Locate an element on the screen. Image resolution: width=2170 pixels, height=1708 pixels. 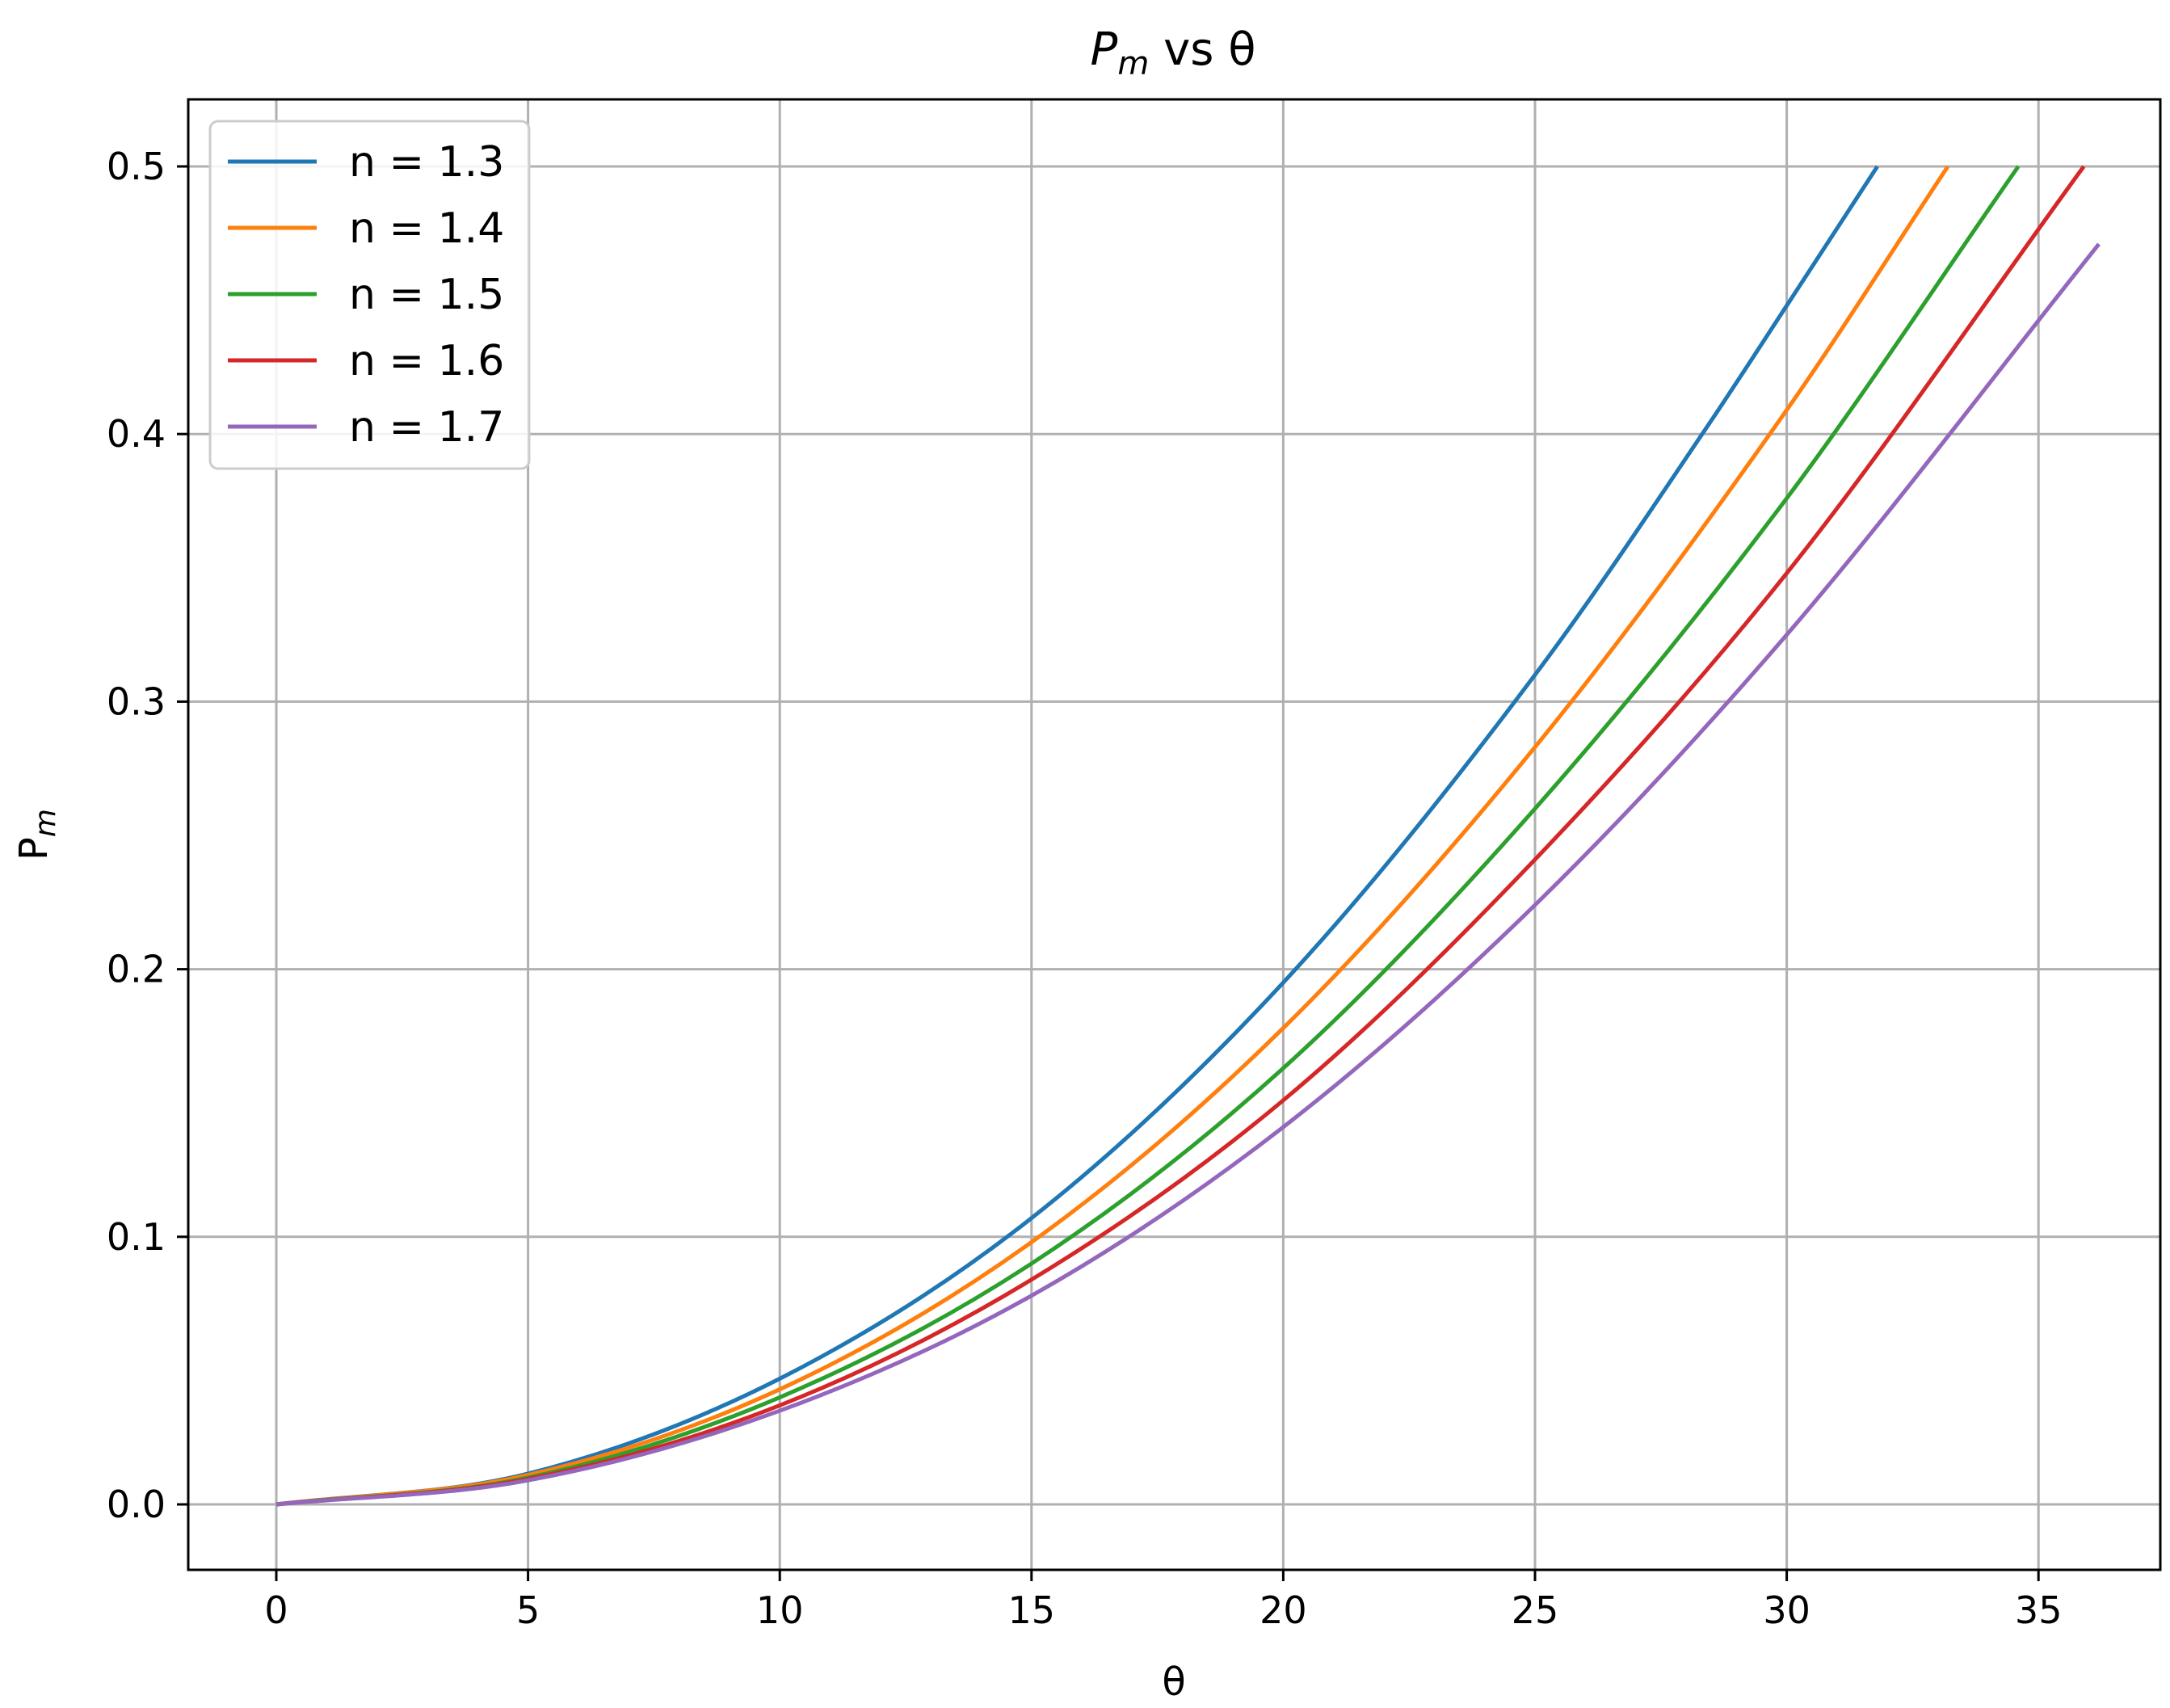
y-tick-label: 0.5 is located at coordinates (137, 166).